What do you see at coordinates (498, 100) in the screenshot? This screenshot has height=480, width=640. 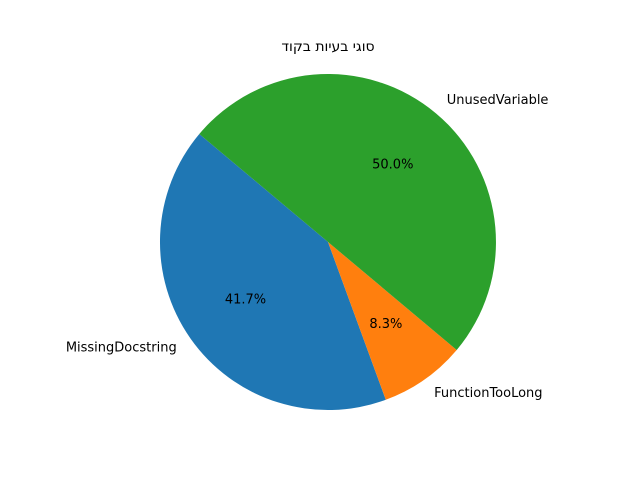 I see `pie-category-label: UnusedVariable` at bounding box center [498, 100].